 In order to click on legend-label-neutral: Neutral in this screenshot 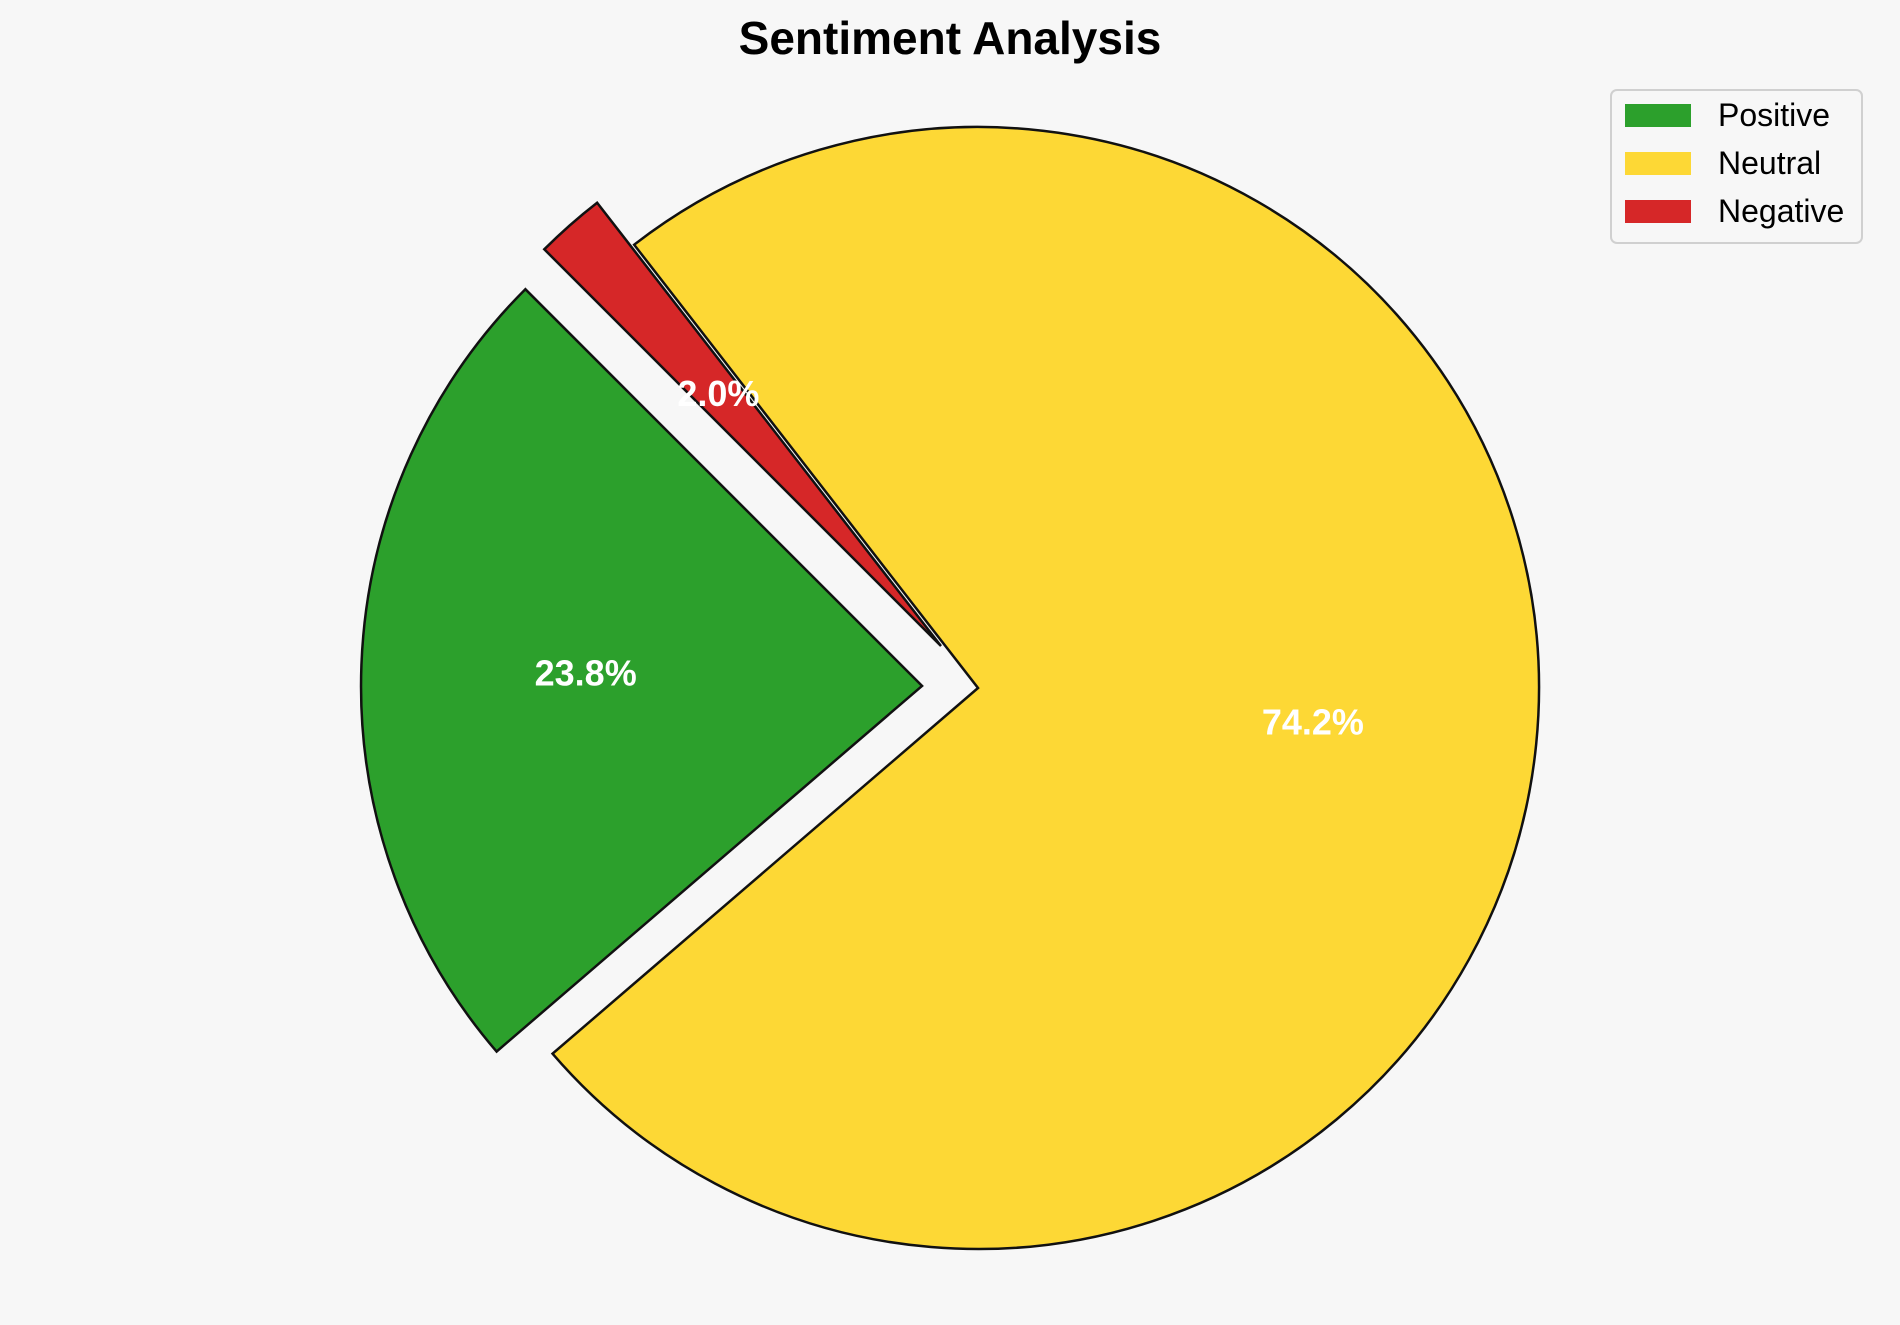, I will do `click(1769, 163)`.